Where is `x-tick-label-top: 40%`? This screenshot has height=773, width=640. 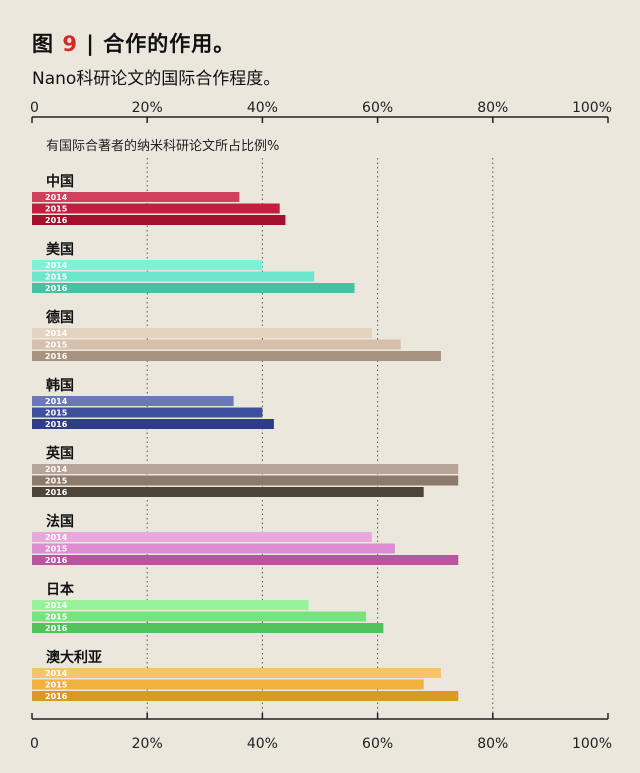 x-tick-label-top: 40% is located at coordinates (262, 108).